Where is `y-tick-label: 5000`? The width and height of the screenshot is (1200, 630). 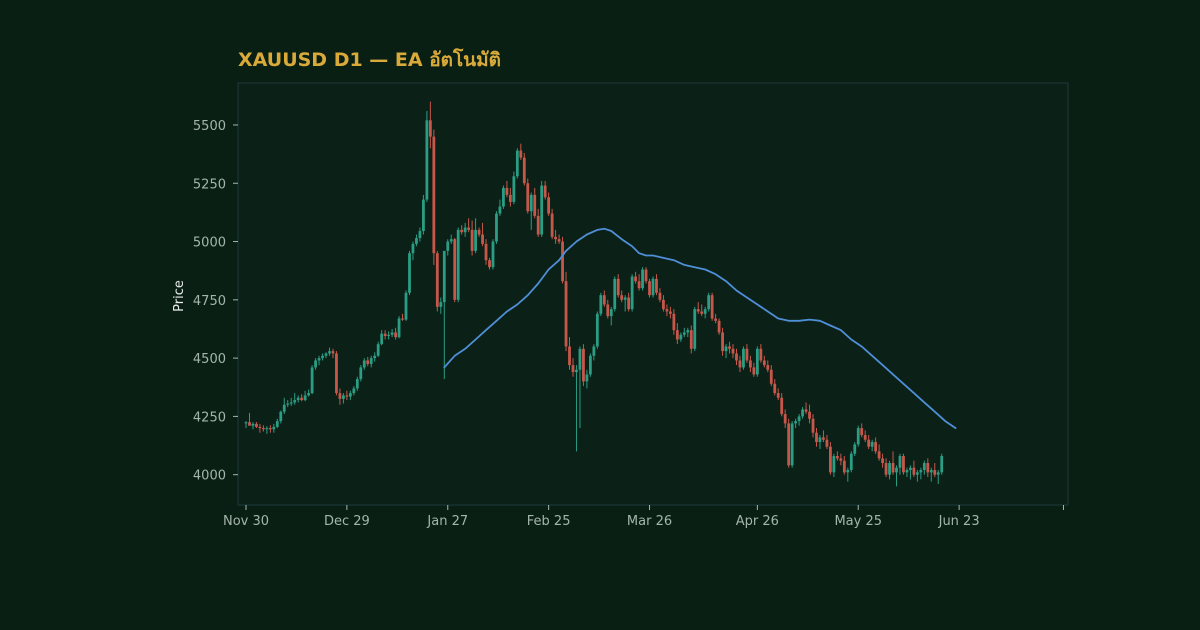 y-tick-label: 5000 is located at coordinates (209, 243).